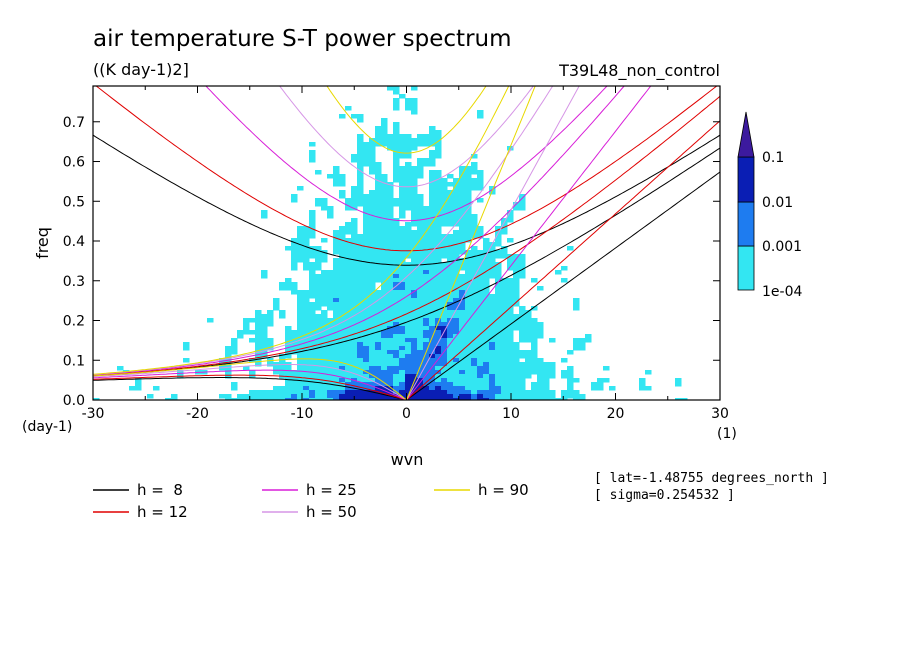  Describe the element at coordinates (563, 285) in the screenshot. I see `dispersion-curve` at that location.